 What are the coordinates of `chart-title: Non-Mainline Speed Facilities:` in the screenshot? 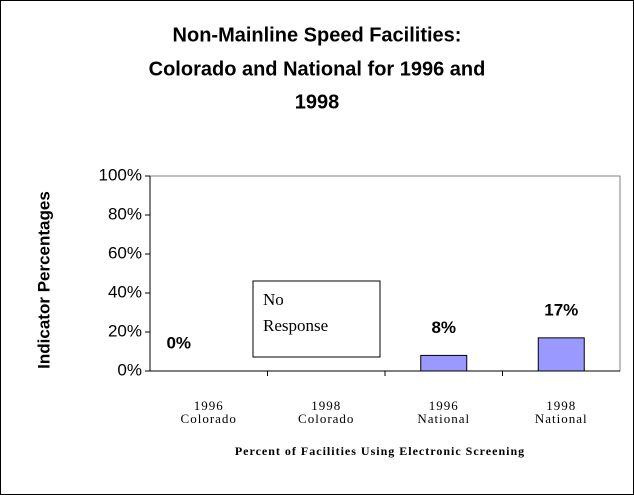 It's located at (317, 35).